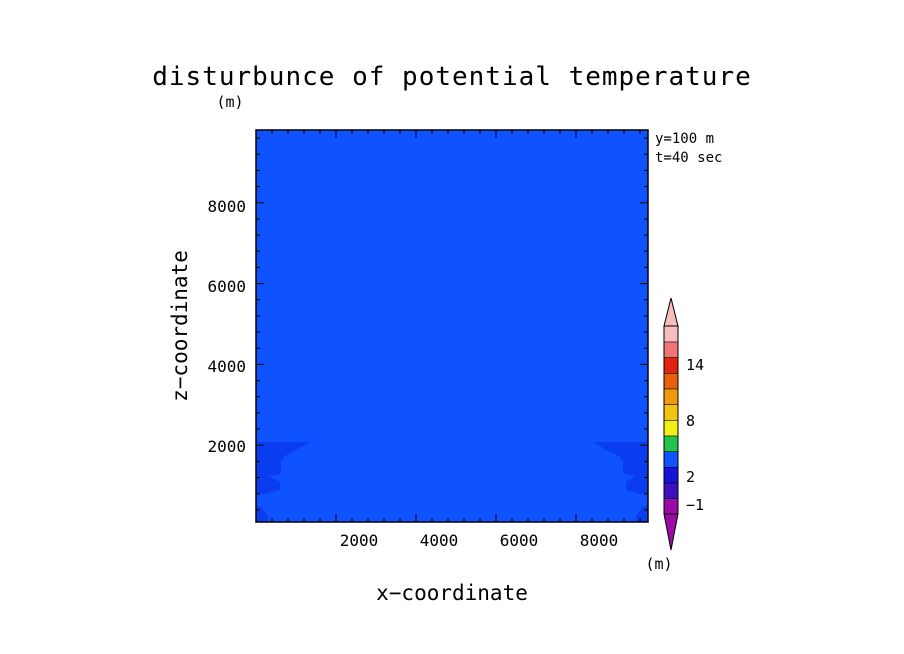 The width and height of the screenshot is (904, 654). What do you see at coordinates (695, 505) in the screenshot?
I see `colorbar-label-minus1: −1` at bounding box center [695, 505].